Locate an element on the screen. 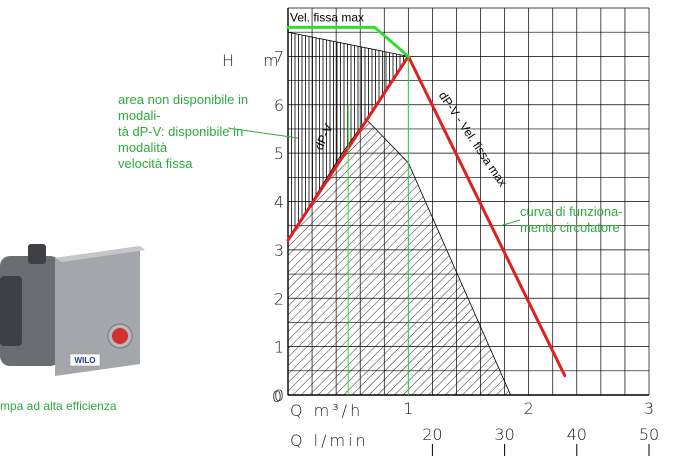 This screenshot has height=456, width=680. area-note-leader is located at coordinates (263, 133).